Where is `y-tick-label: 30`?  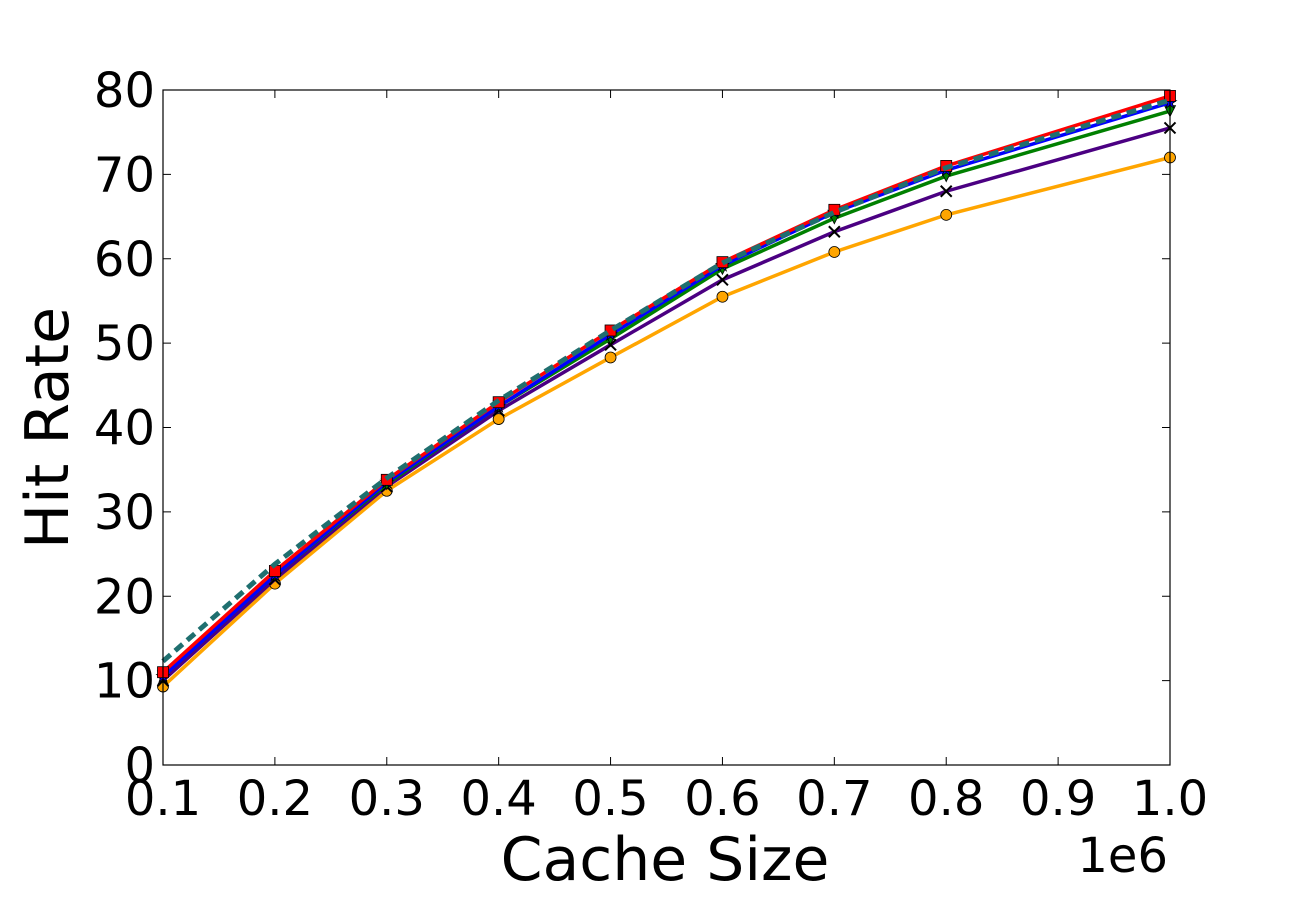
y-tick-label: 30 is located at coordinates (124, 513).